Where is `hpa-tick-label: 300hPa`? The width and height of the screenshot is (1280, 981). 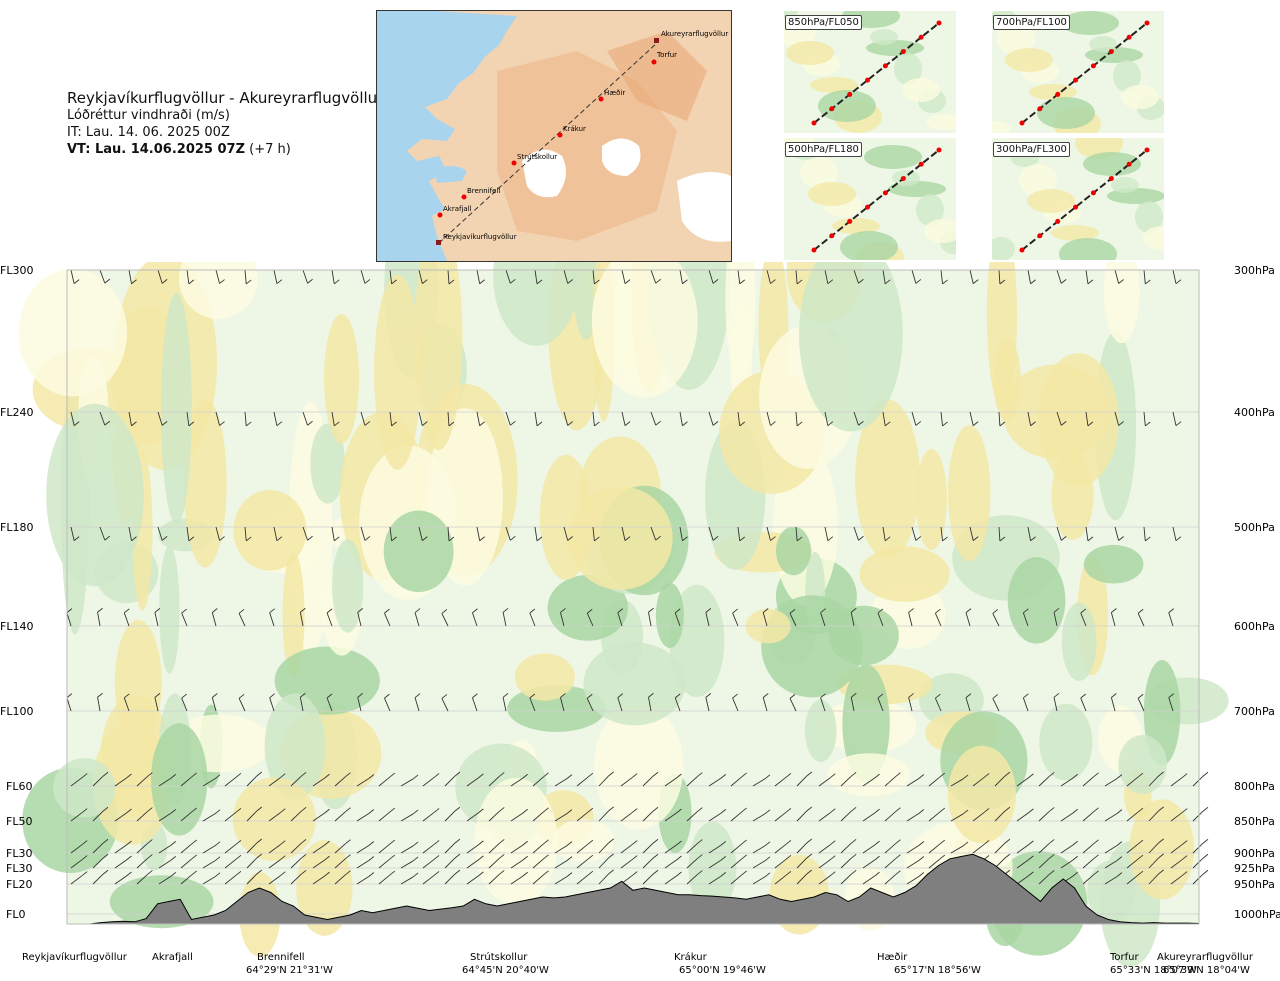 hpa-tick-label: 300hPa is located at coordinates (1254, 270).